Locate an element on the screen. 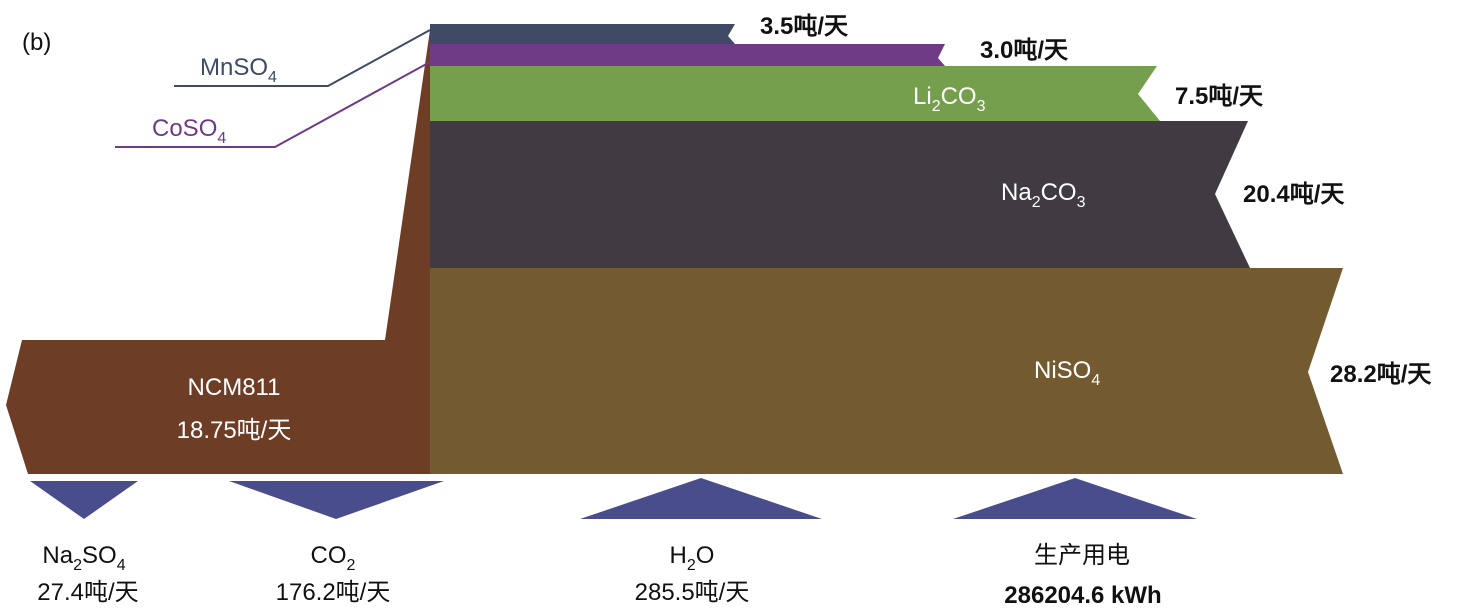 The width and height of the screenshot is (1467, 609). h2o-input-triangle is located at coordinates (701, 498).